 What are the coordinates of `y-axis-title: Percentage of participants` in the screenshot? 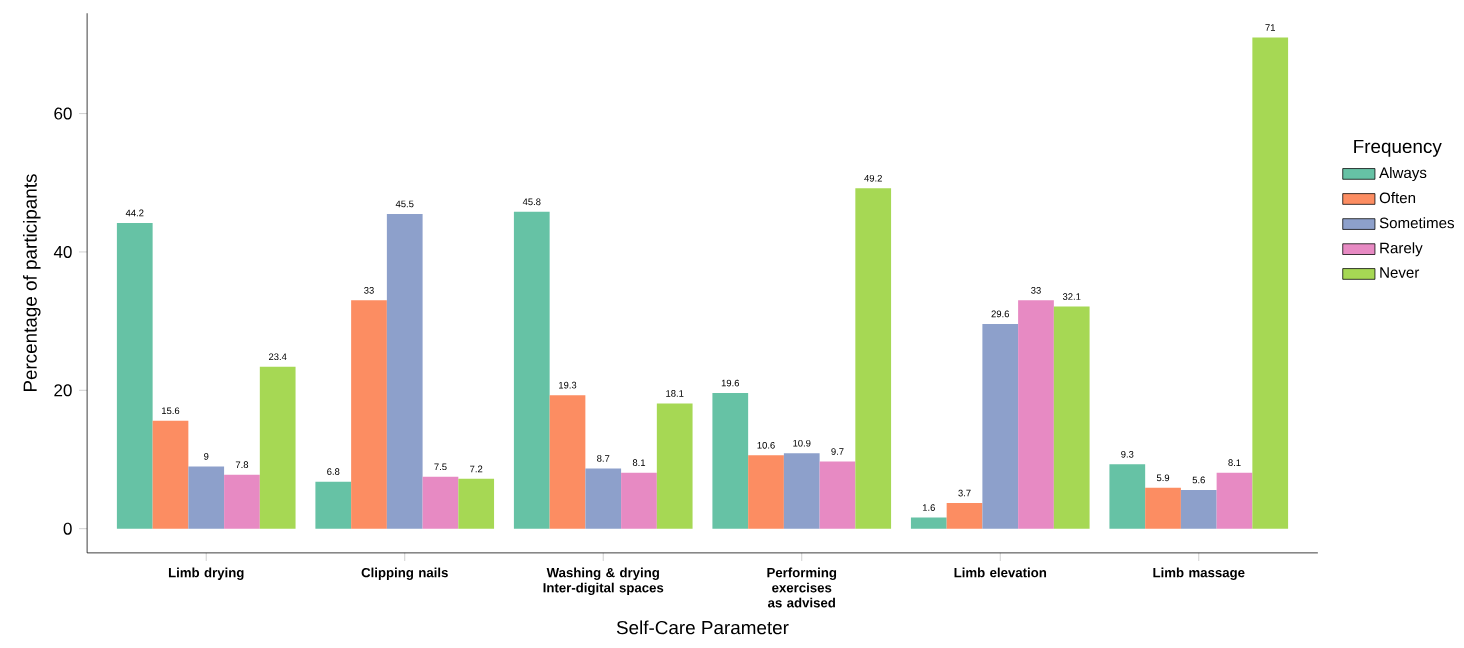 It's located at (31, 283).